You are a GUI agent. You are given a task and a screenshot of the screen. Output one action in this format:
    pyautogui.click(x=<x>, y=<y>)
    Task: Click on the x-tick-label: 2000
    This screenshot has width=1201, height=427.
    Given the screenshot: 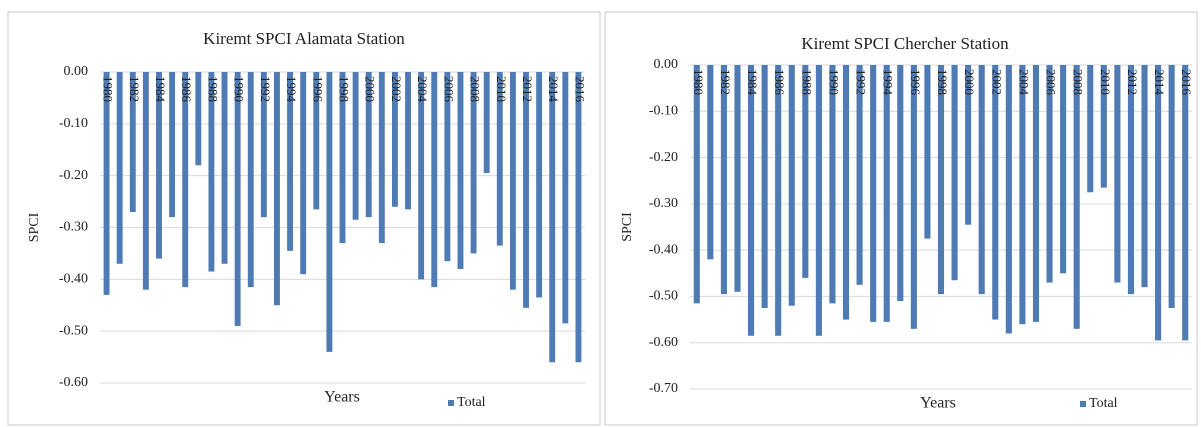 What is the action you would take?
    pyautogui.click(x=969, y=82)
    